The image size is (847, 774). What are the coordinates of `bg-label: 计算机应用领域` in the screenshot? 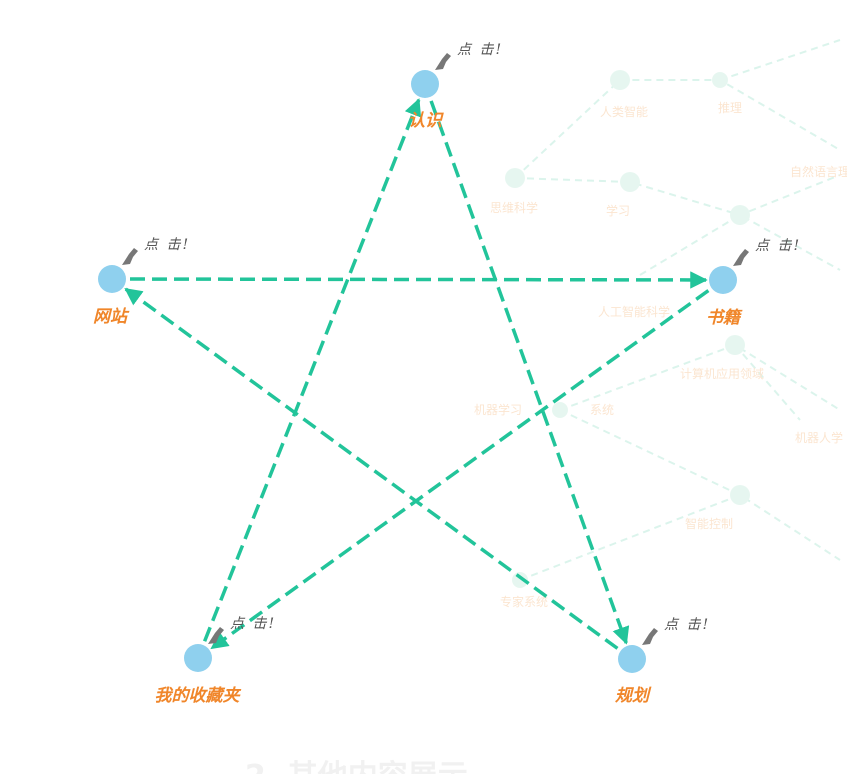 It's located at (722, 373).